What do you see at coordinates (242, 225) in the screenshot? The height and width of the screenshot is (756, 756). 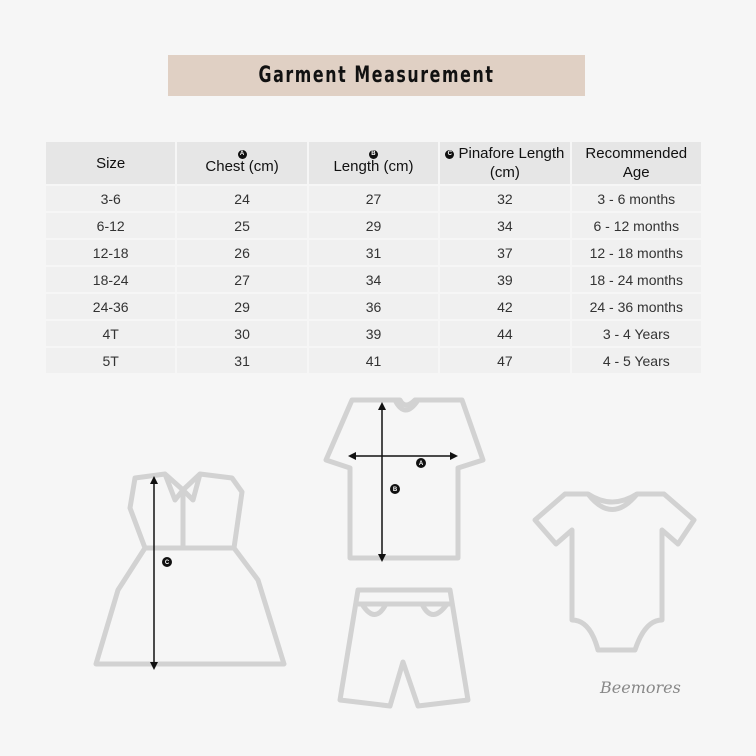 I see `table-cell: 25` at bounding box center [242, 225].